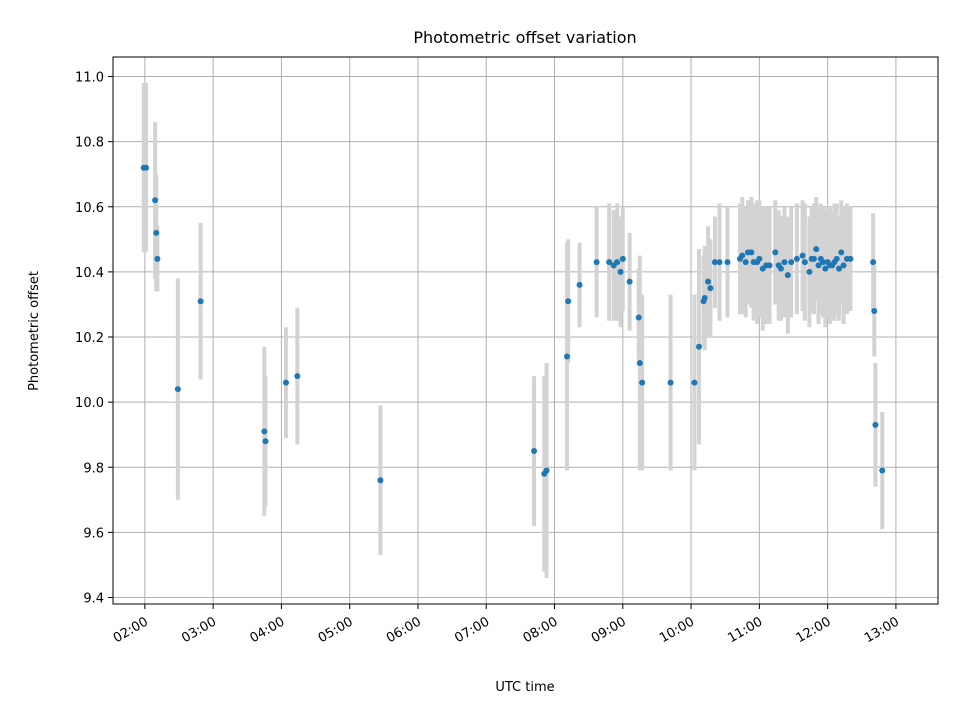 Image resolution: width=960 pixels, height=720 pixels. Describe the element at coordinates (93, 598) in the screenshot. I see `y-tick-label: 9.4` at that location.